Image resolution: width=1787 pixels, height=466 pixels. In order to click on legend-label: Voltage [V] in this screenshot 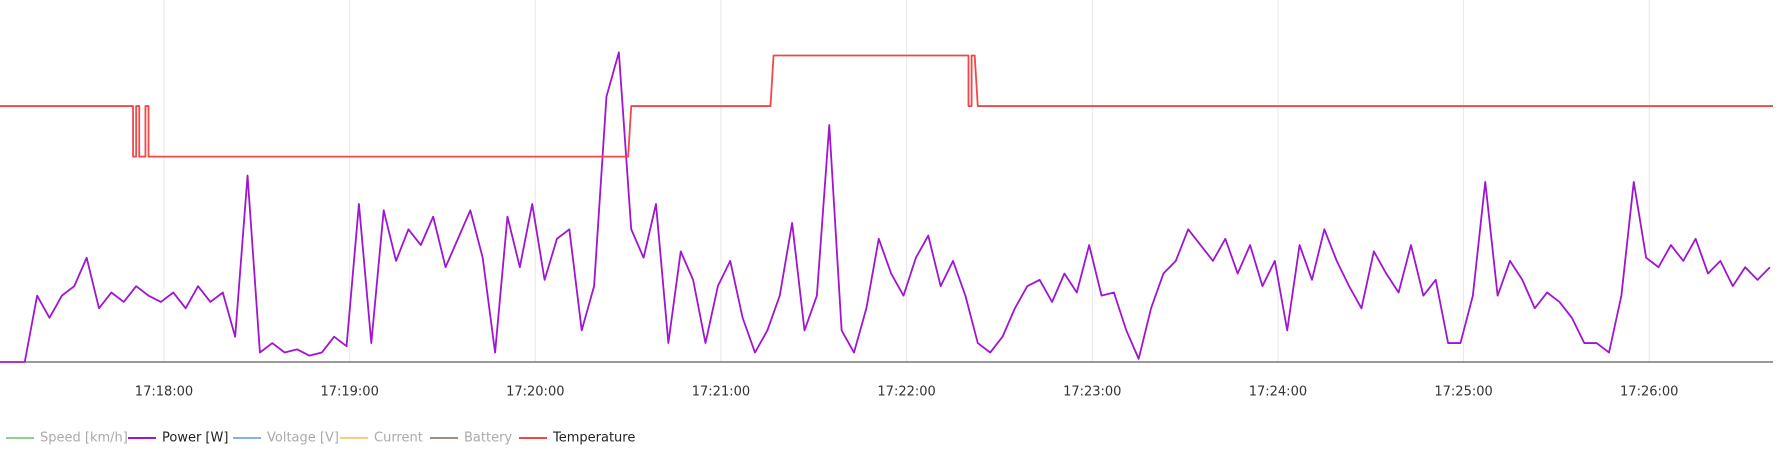, I will do `click(303, 438)`.